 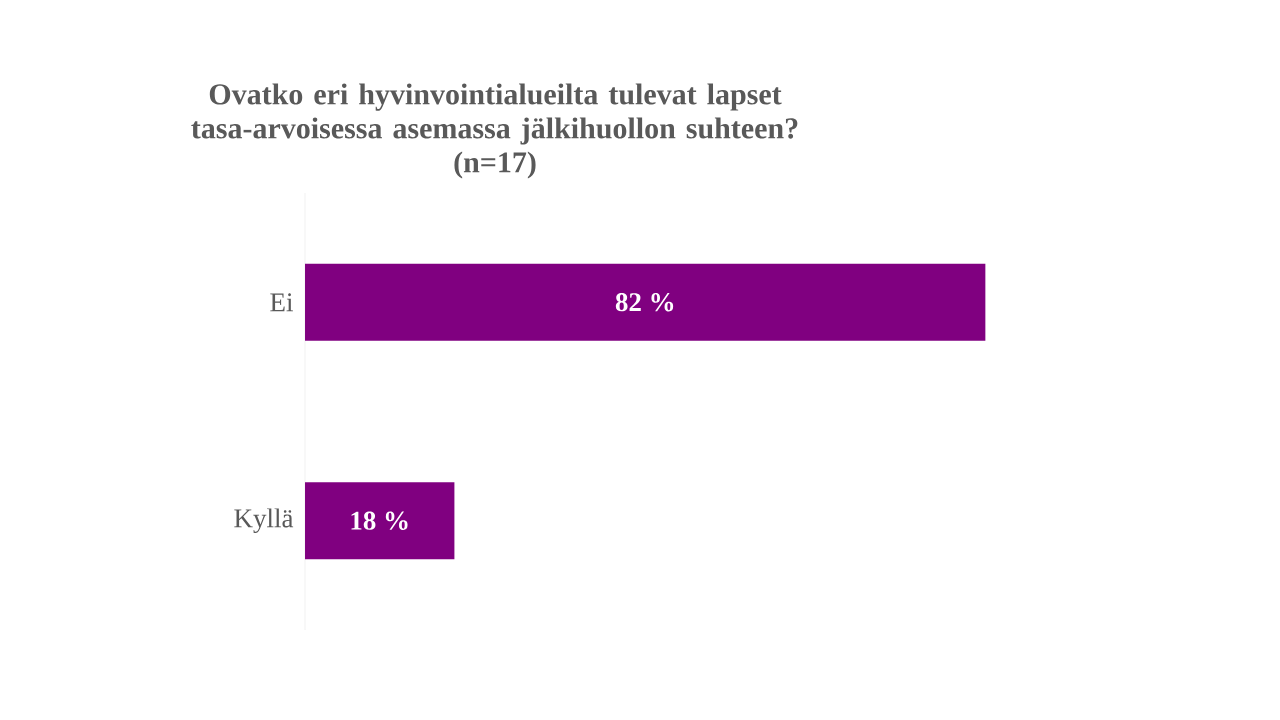 I want to click on y-tick-label: Ei, so click(x=281, y=302).